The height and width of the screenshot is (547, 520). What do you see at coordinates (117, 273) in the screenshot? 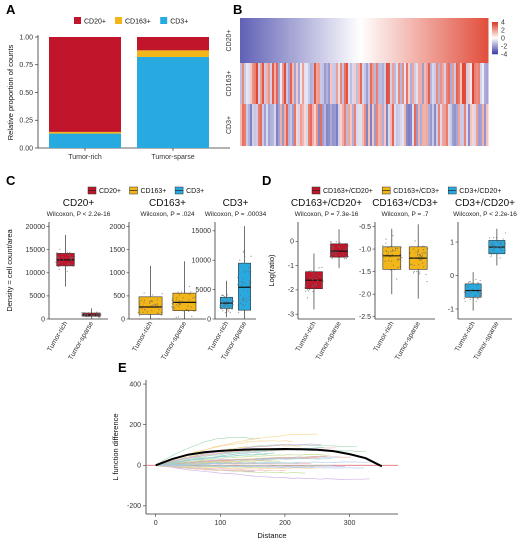
I see `y-tick-label: 1000` at bounding box center [117, 273].